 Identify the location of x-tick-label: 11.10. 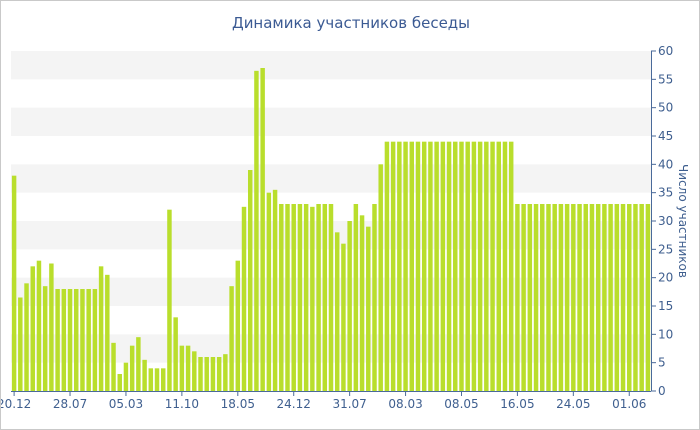
(182, 404).